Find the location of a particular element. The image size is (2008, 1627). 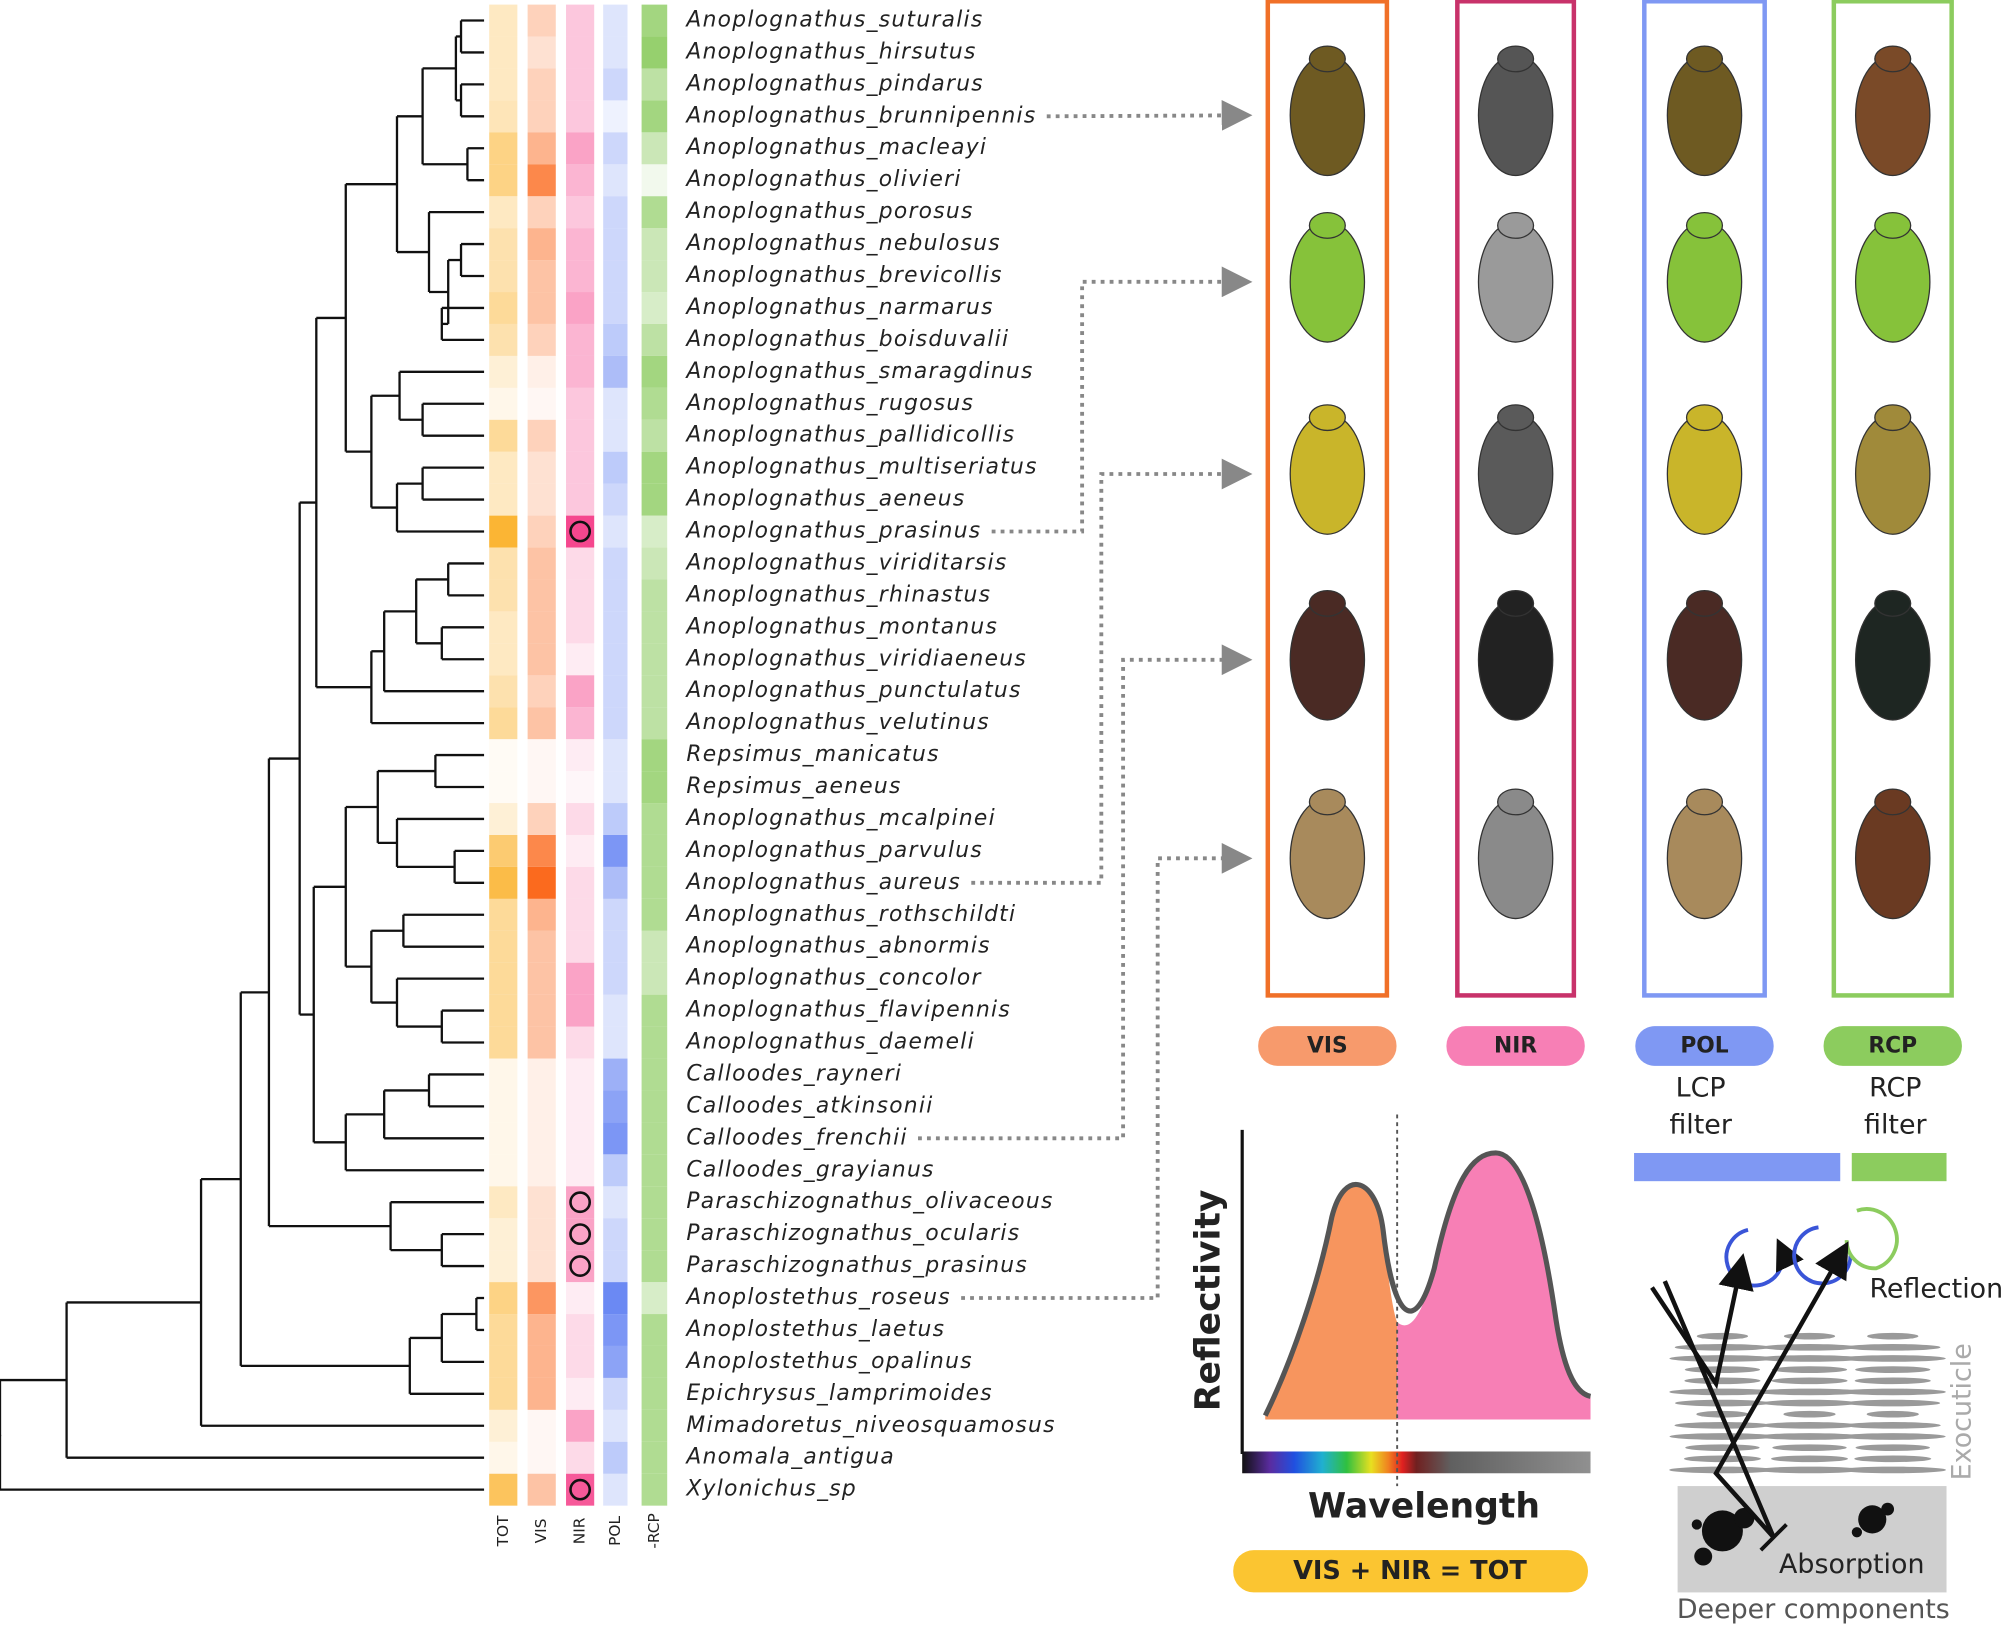

species-label: Anoplognathus_abnormis is located at coordinates (837, 946).